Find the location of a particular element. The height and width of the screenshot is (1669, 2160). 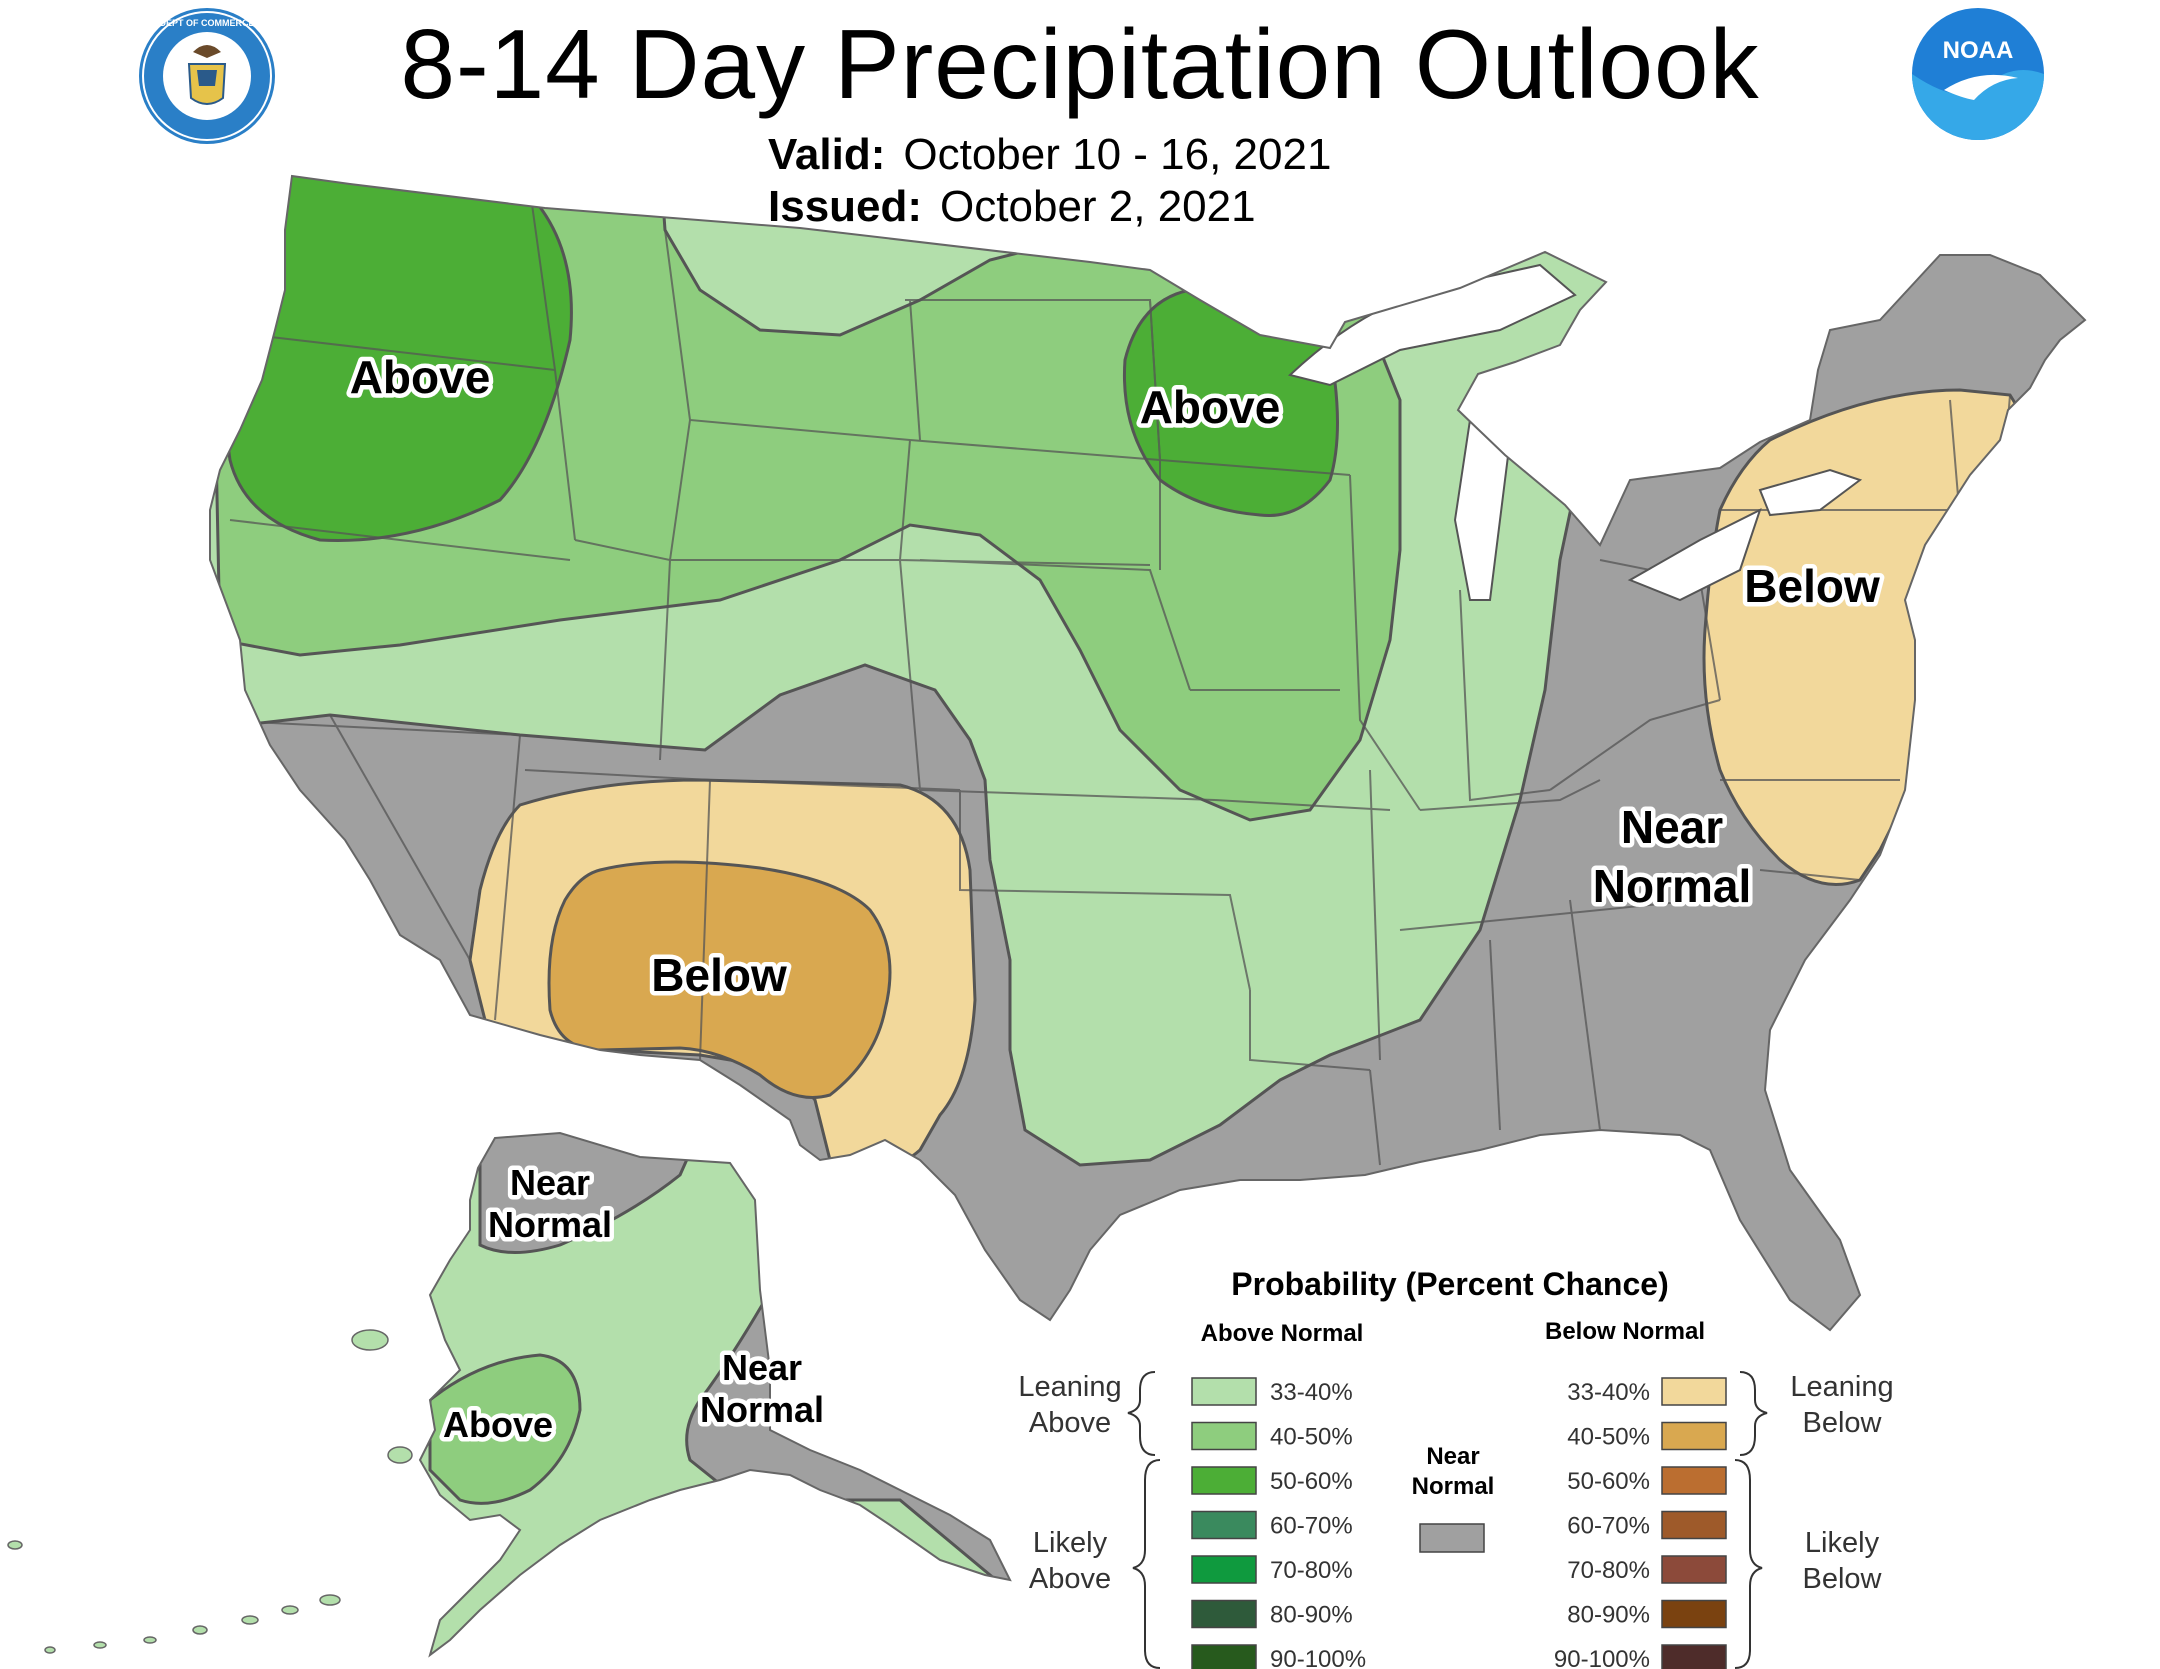

legend-above-label: 80-90% is located at coordinates (1311, 1615).